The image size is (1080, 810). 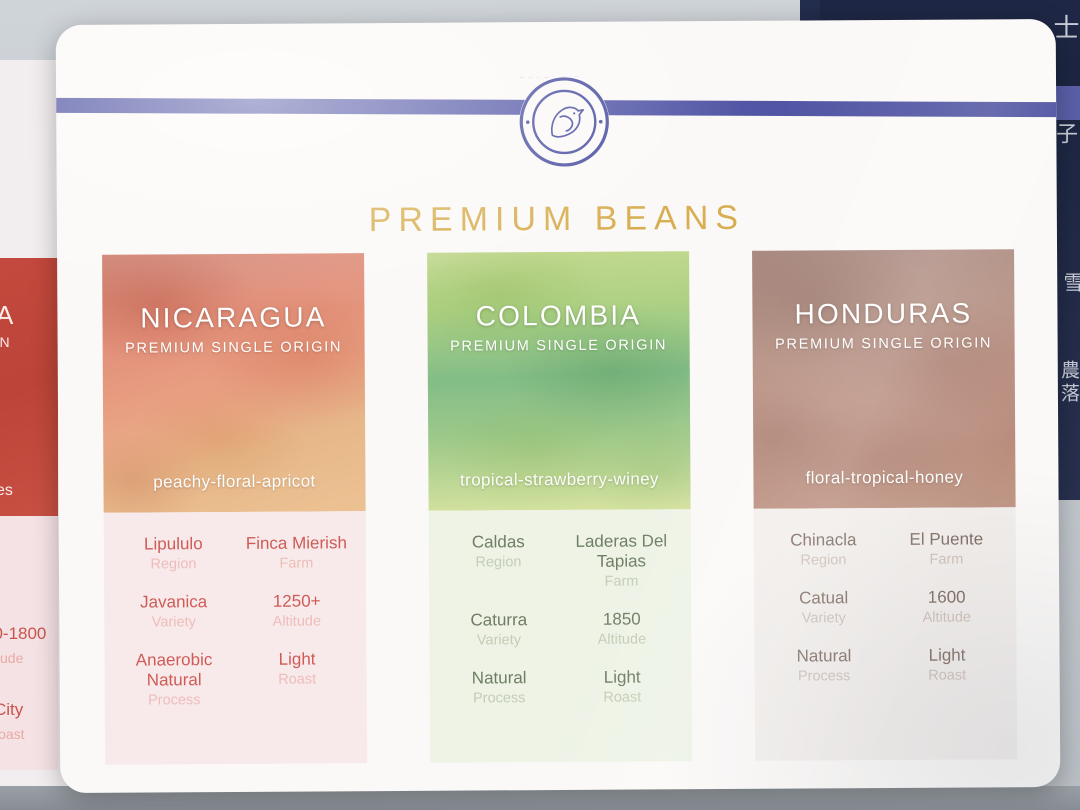 I want to click on spec-altitude-value: 1250+, so click(x=296, y=601).